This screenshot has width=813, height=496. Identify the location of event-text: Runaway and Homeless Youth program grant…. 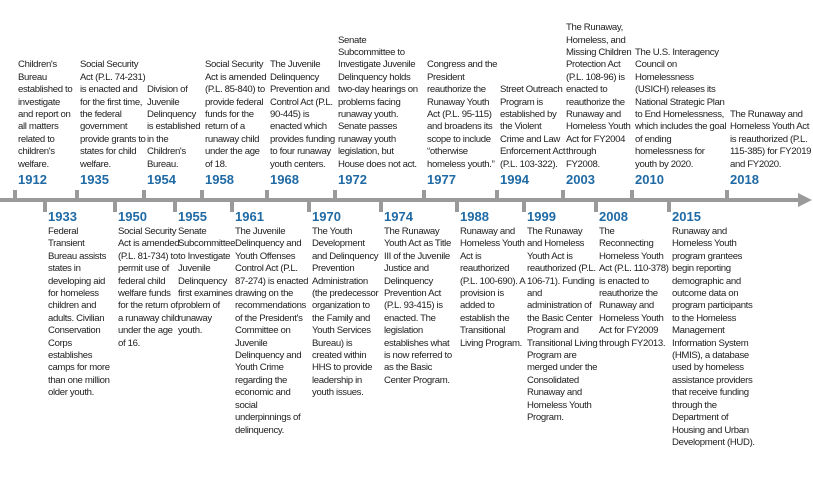
(713, 337).